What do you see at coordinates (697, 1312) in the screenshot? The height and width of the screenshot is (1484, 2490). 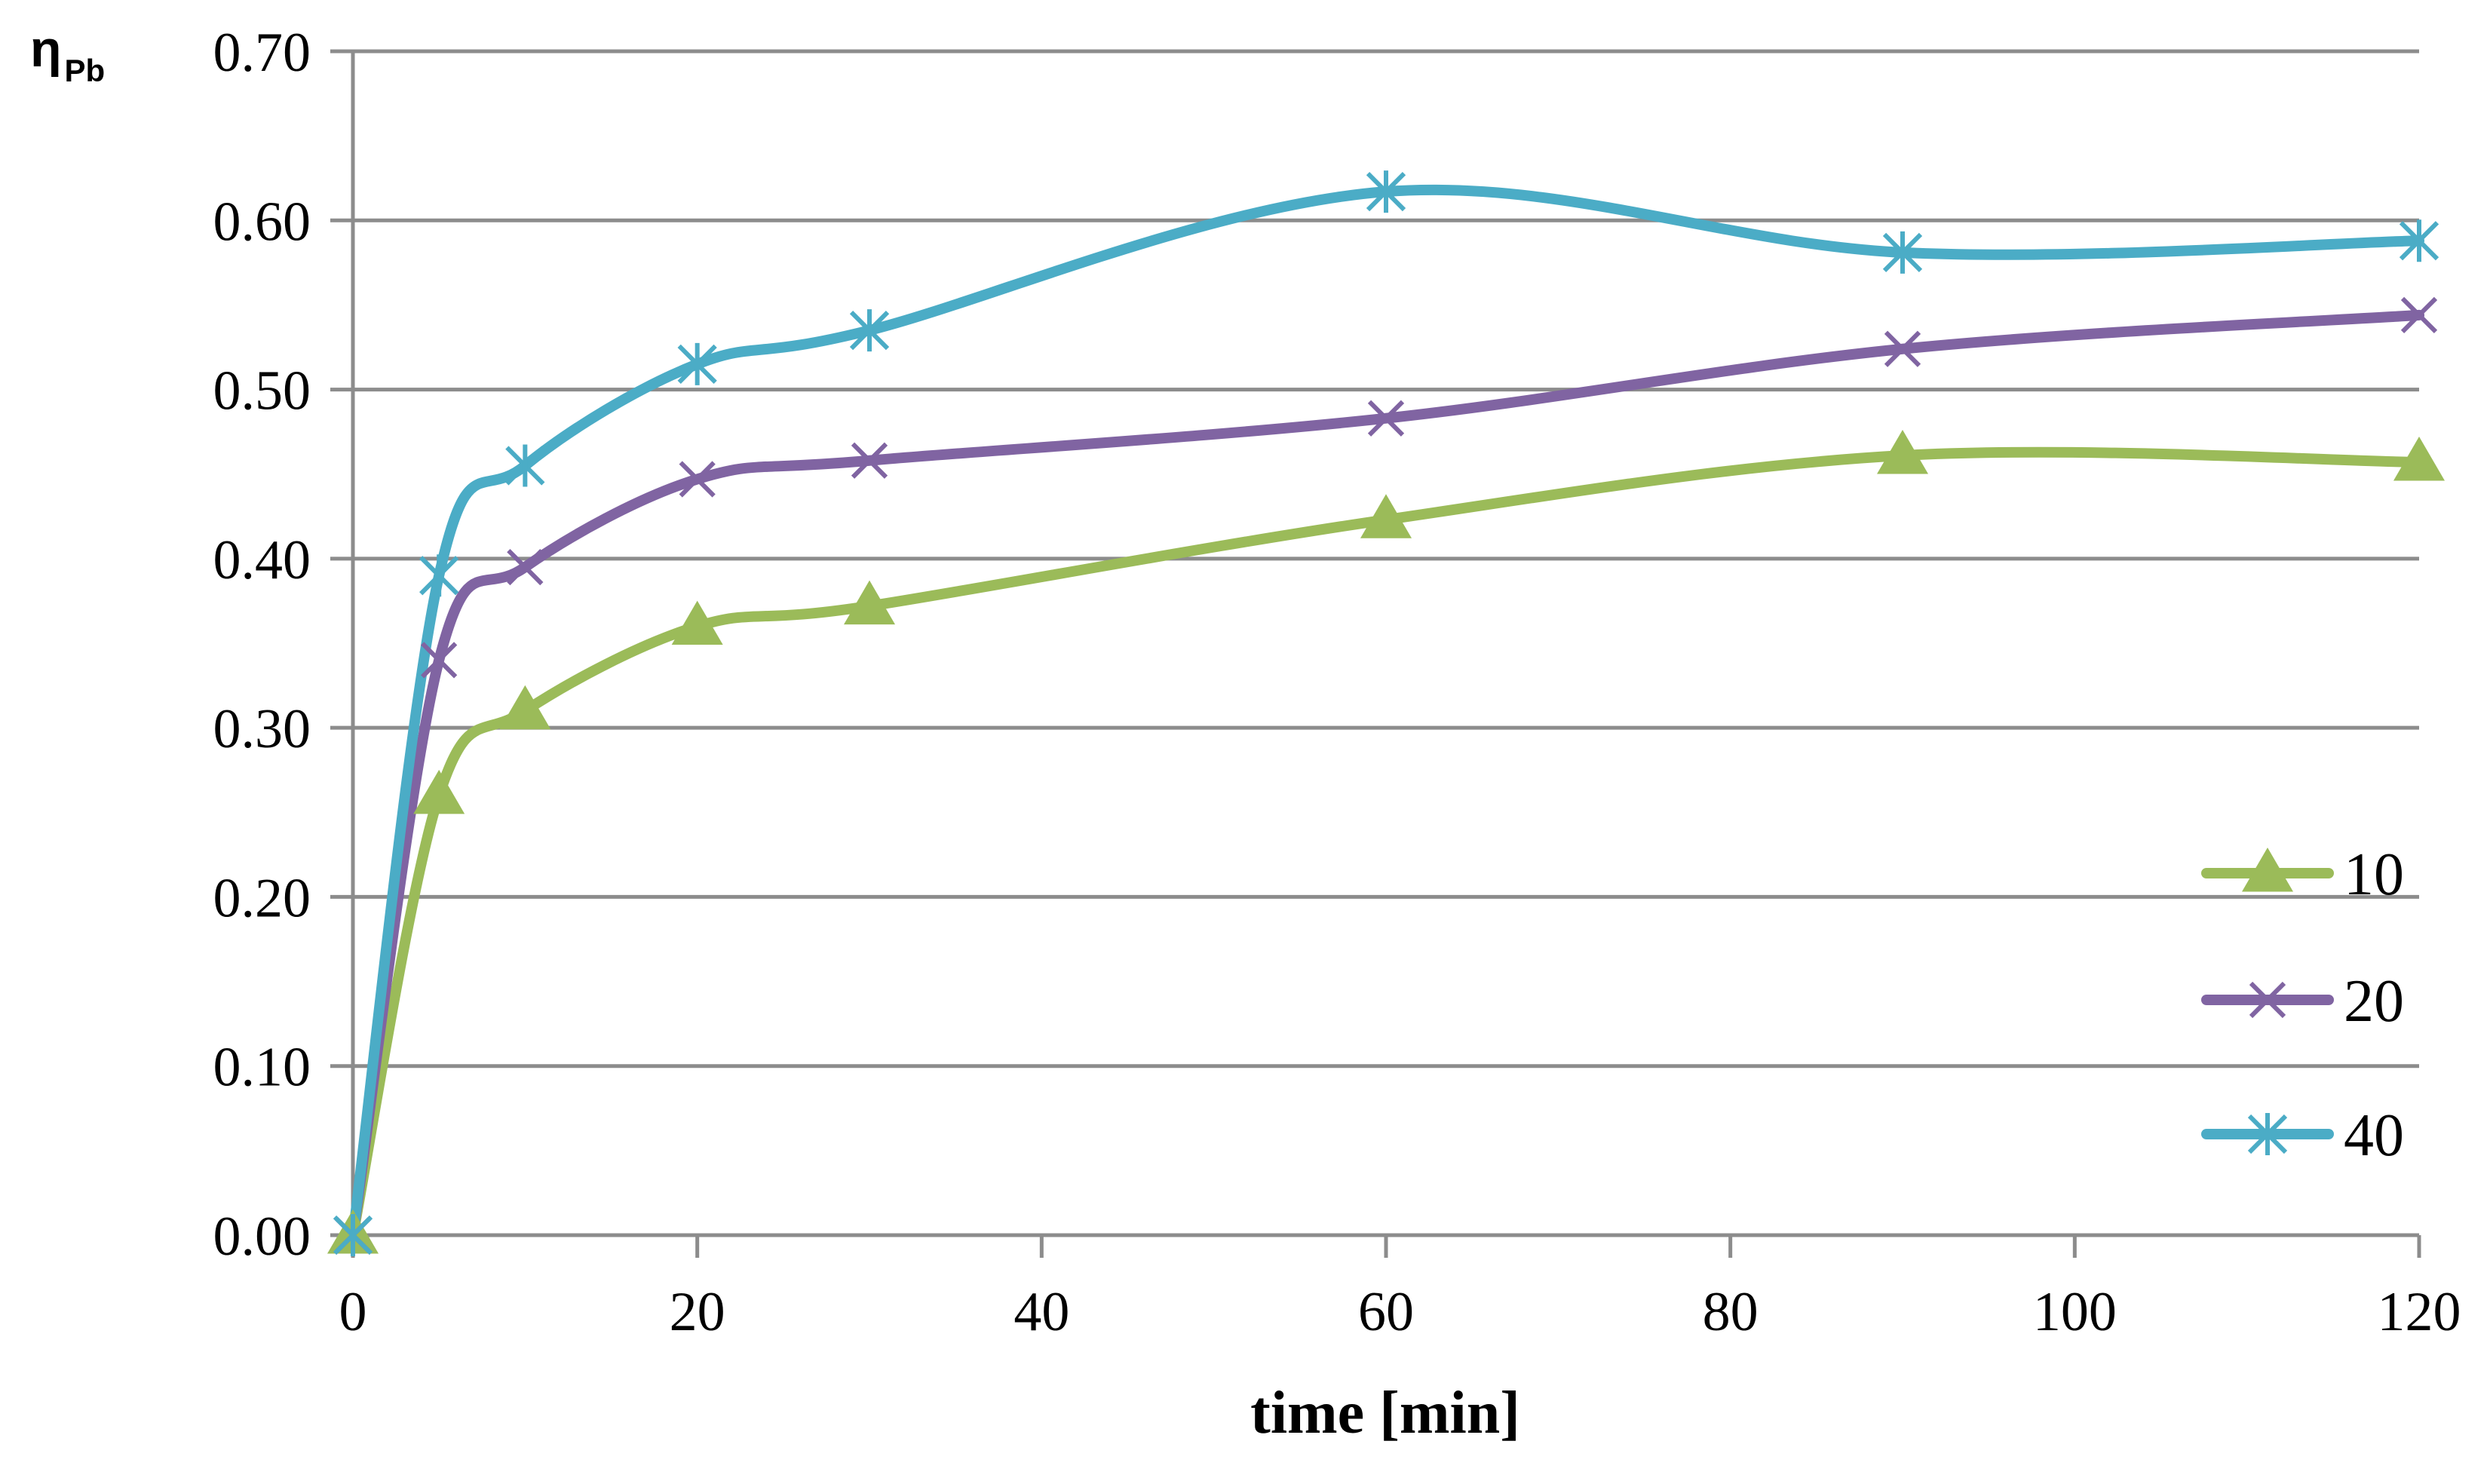 I see `x-tick-label: 20` at bounding box center [697, 1312].